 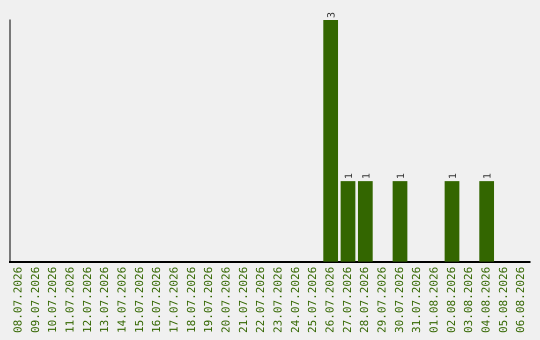 What do you see at coordinates (365, 300) in the screenshot?
I see `x-tick-label: 28.07.2026` at bounding box center [365, 300].